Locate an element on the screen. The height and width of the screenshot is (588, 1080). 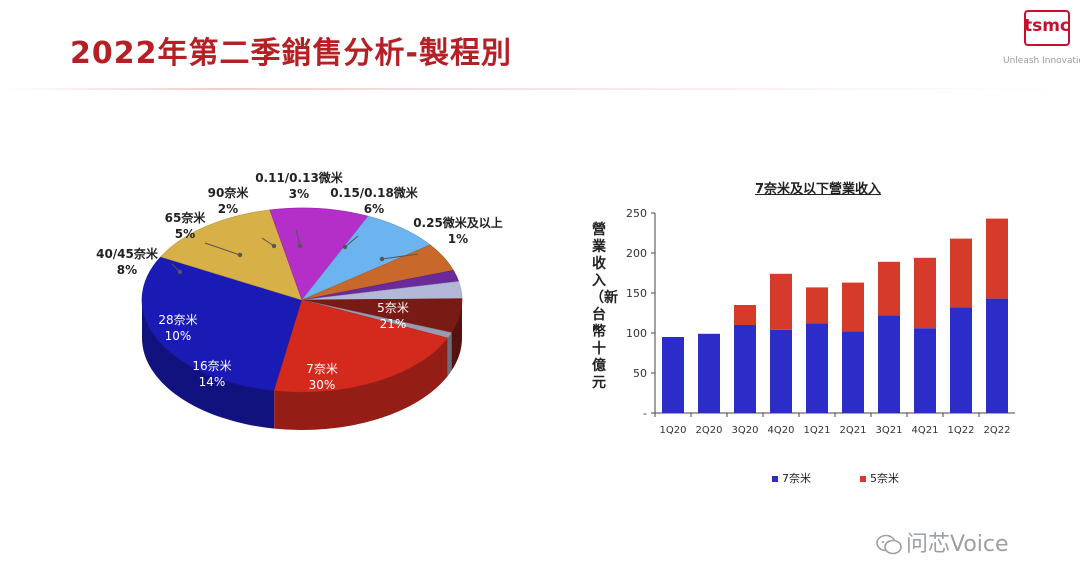
logo-mark is located at coordinates (1047, 28).